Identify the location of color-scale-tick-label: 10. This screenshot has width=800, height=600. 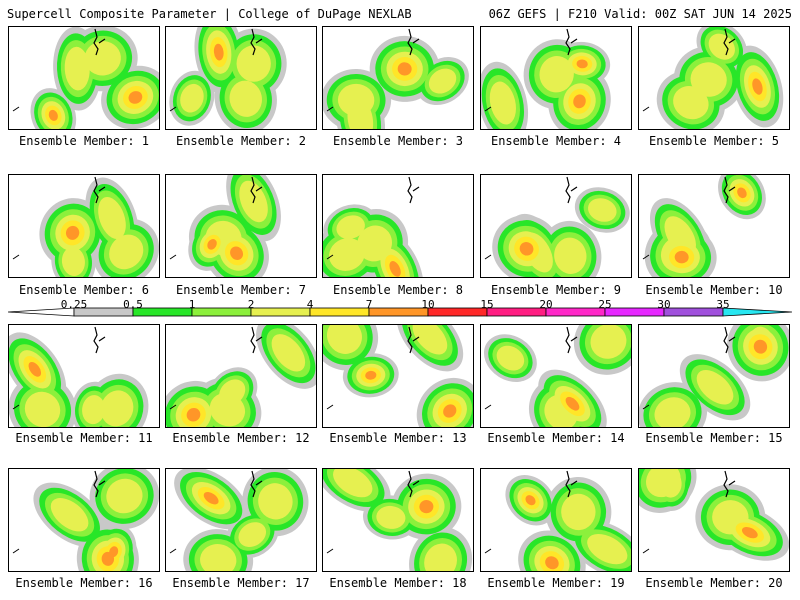
(428, 304).